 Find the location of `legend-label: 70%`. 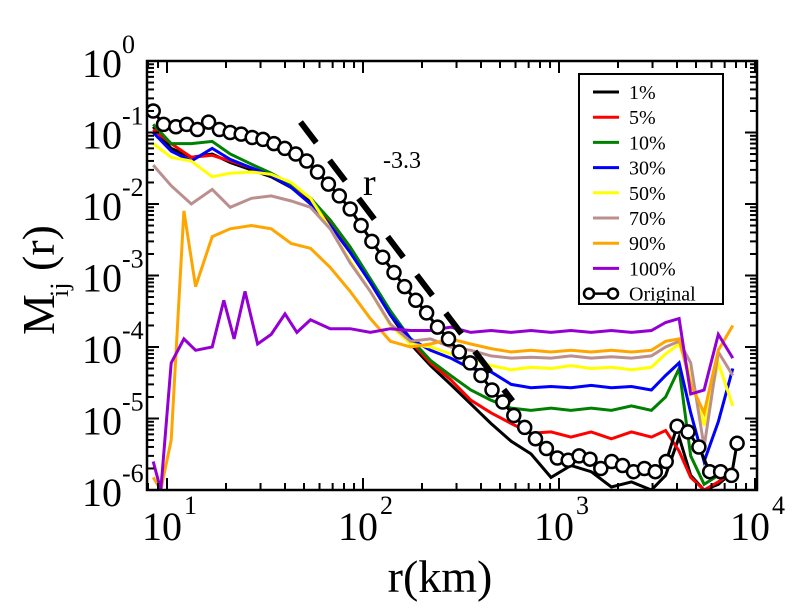

legend-label: 70% is located at coordinates (647, 219).